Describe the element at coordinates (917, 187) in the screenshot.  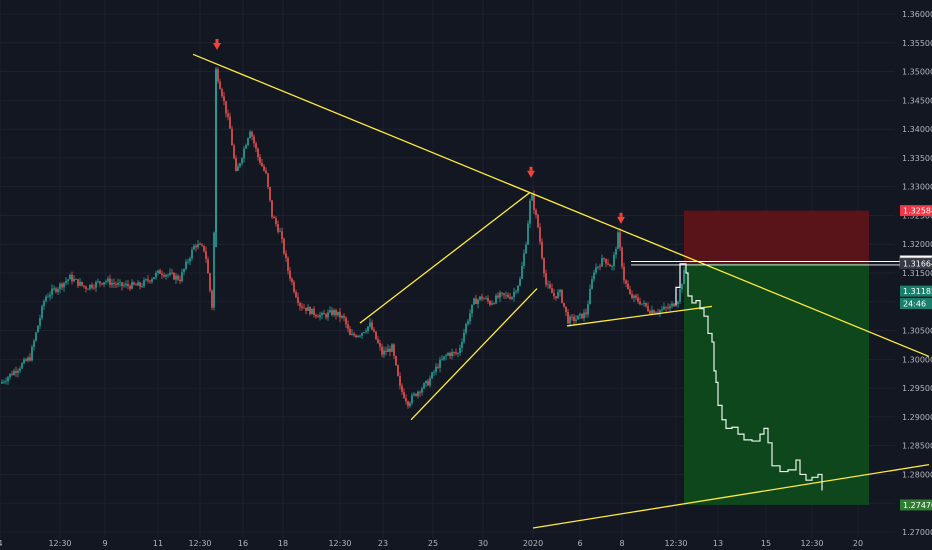
I see `y-tick-label: 1.33000` at that location.